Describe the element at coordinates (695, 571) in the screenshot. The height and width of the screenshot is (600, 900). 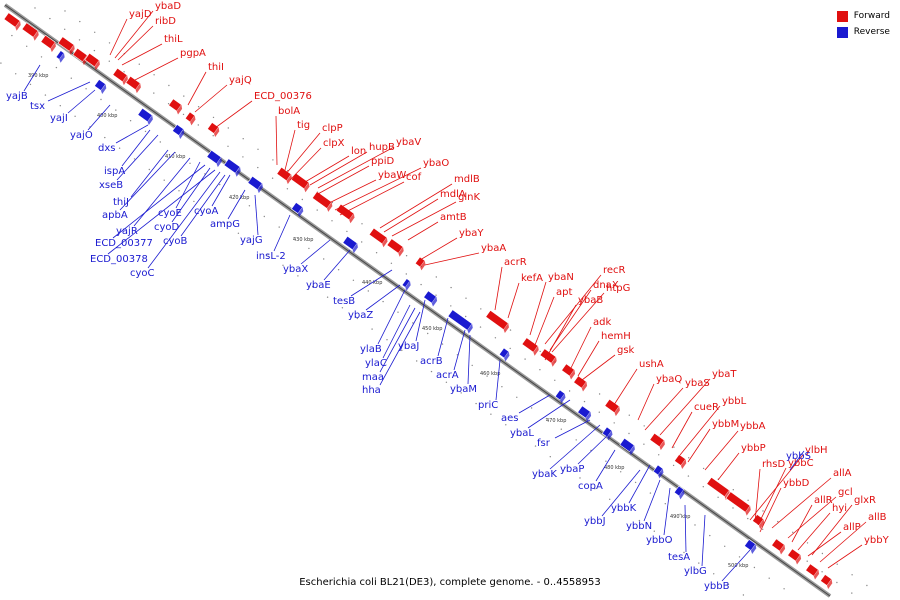
I see `reverse-gene-label: ylbG` at that location.